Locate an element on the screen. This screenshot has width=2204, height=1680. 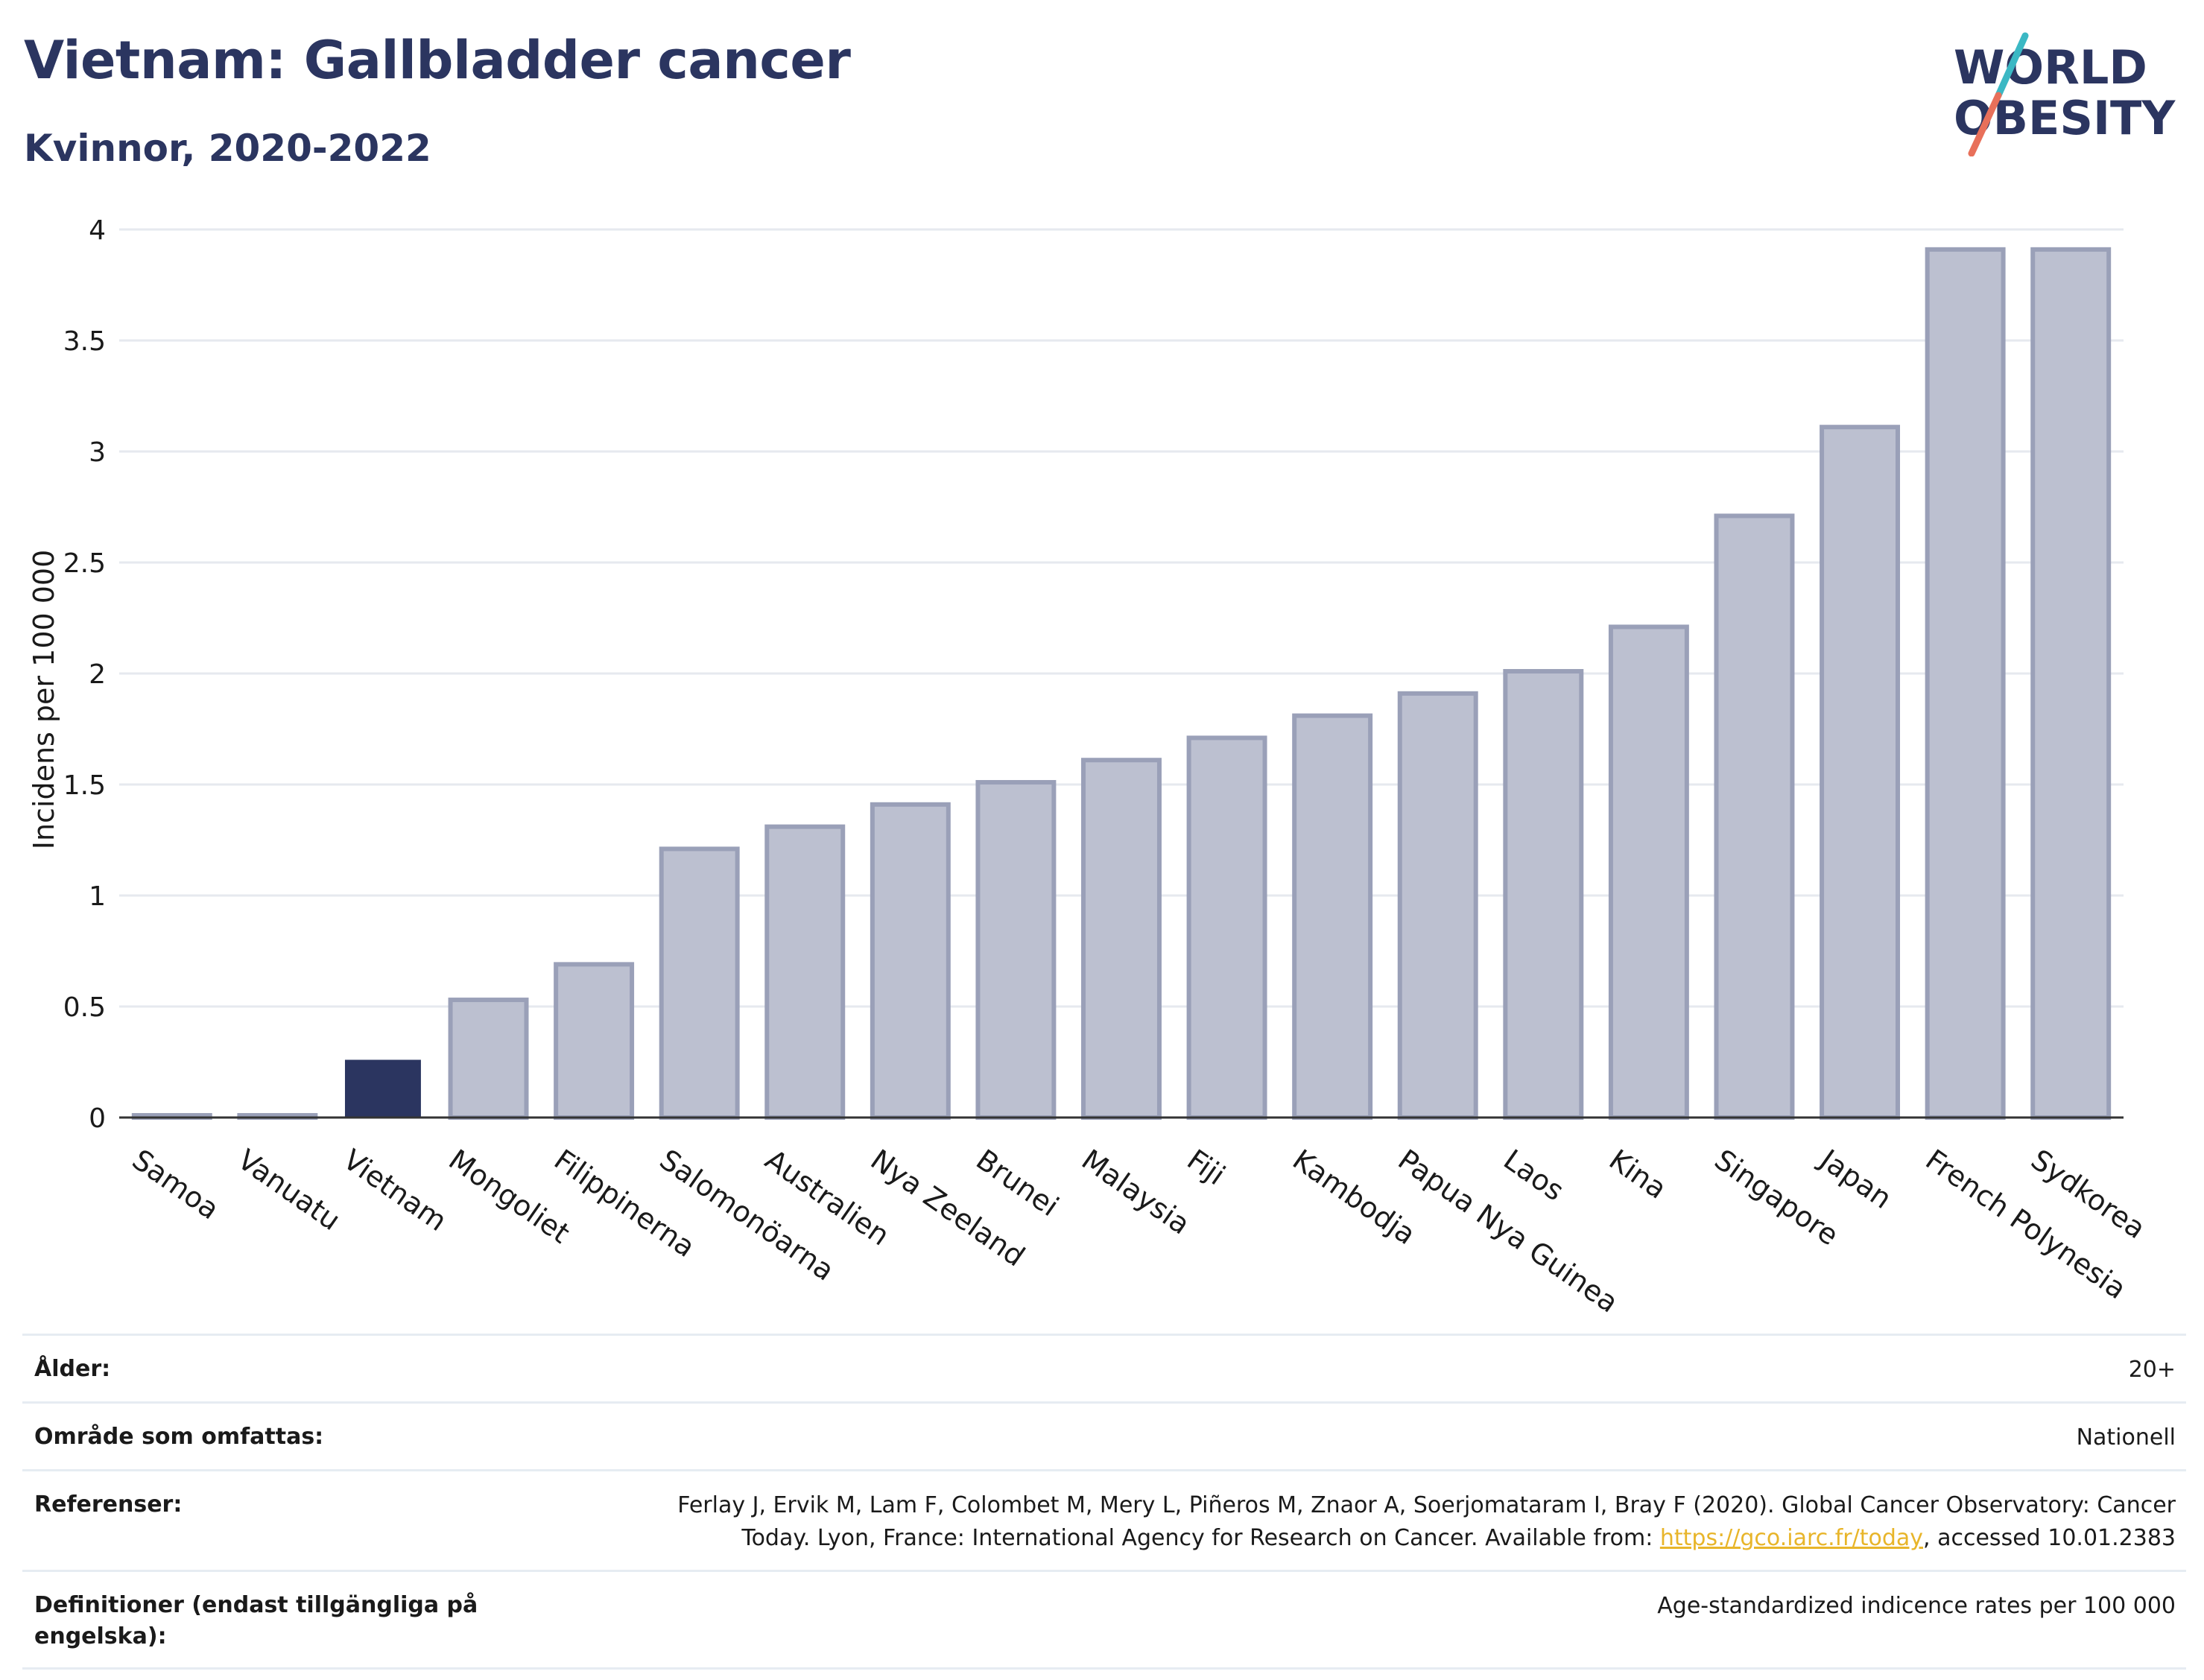
logo-line1: WORLD is located at coordinates (2050, 67).